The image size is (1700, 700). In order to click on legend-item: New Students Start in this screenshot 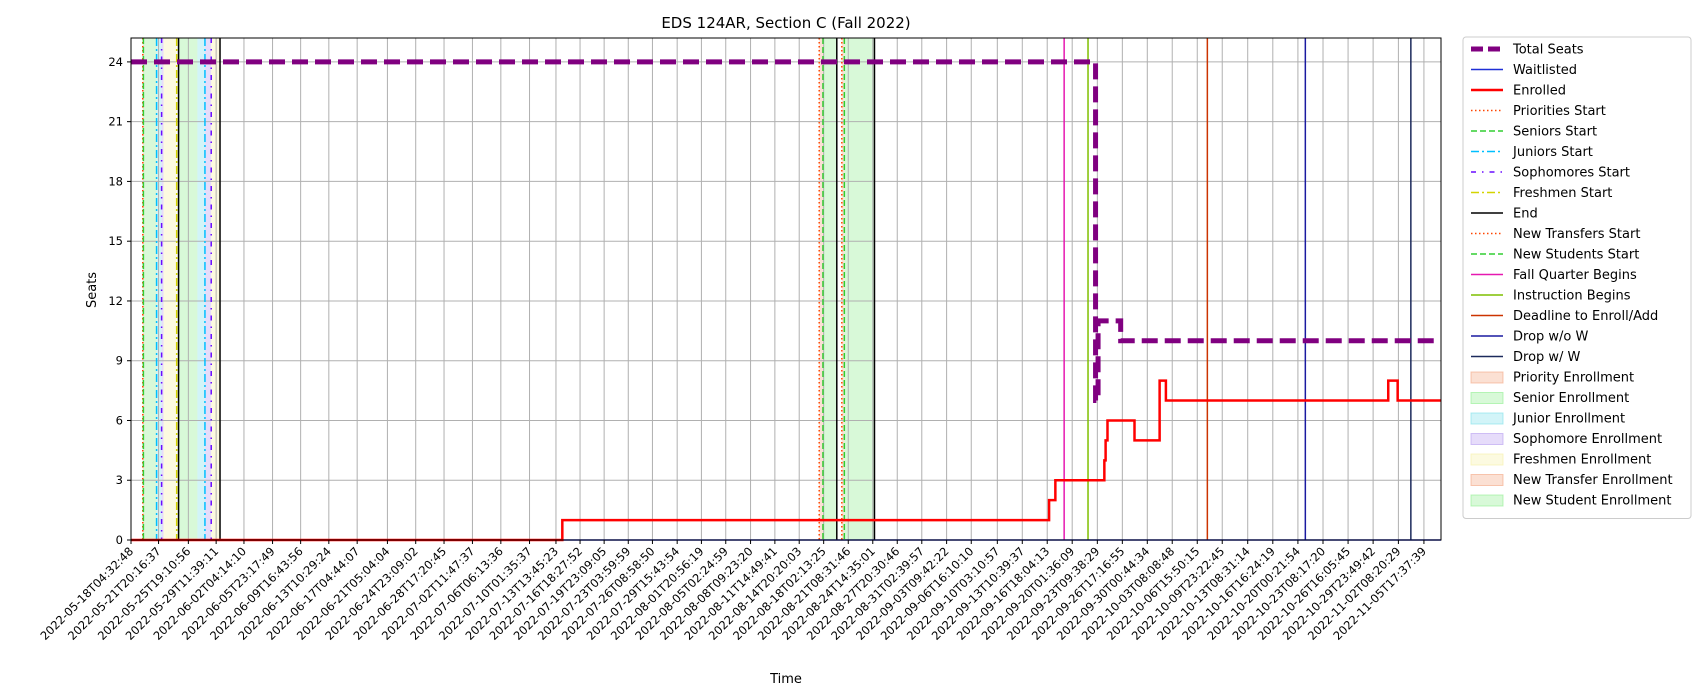, I will do `click(1555, 255)`.